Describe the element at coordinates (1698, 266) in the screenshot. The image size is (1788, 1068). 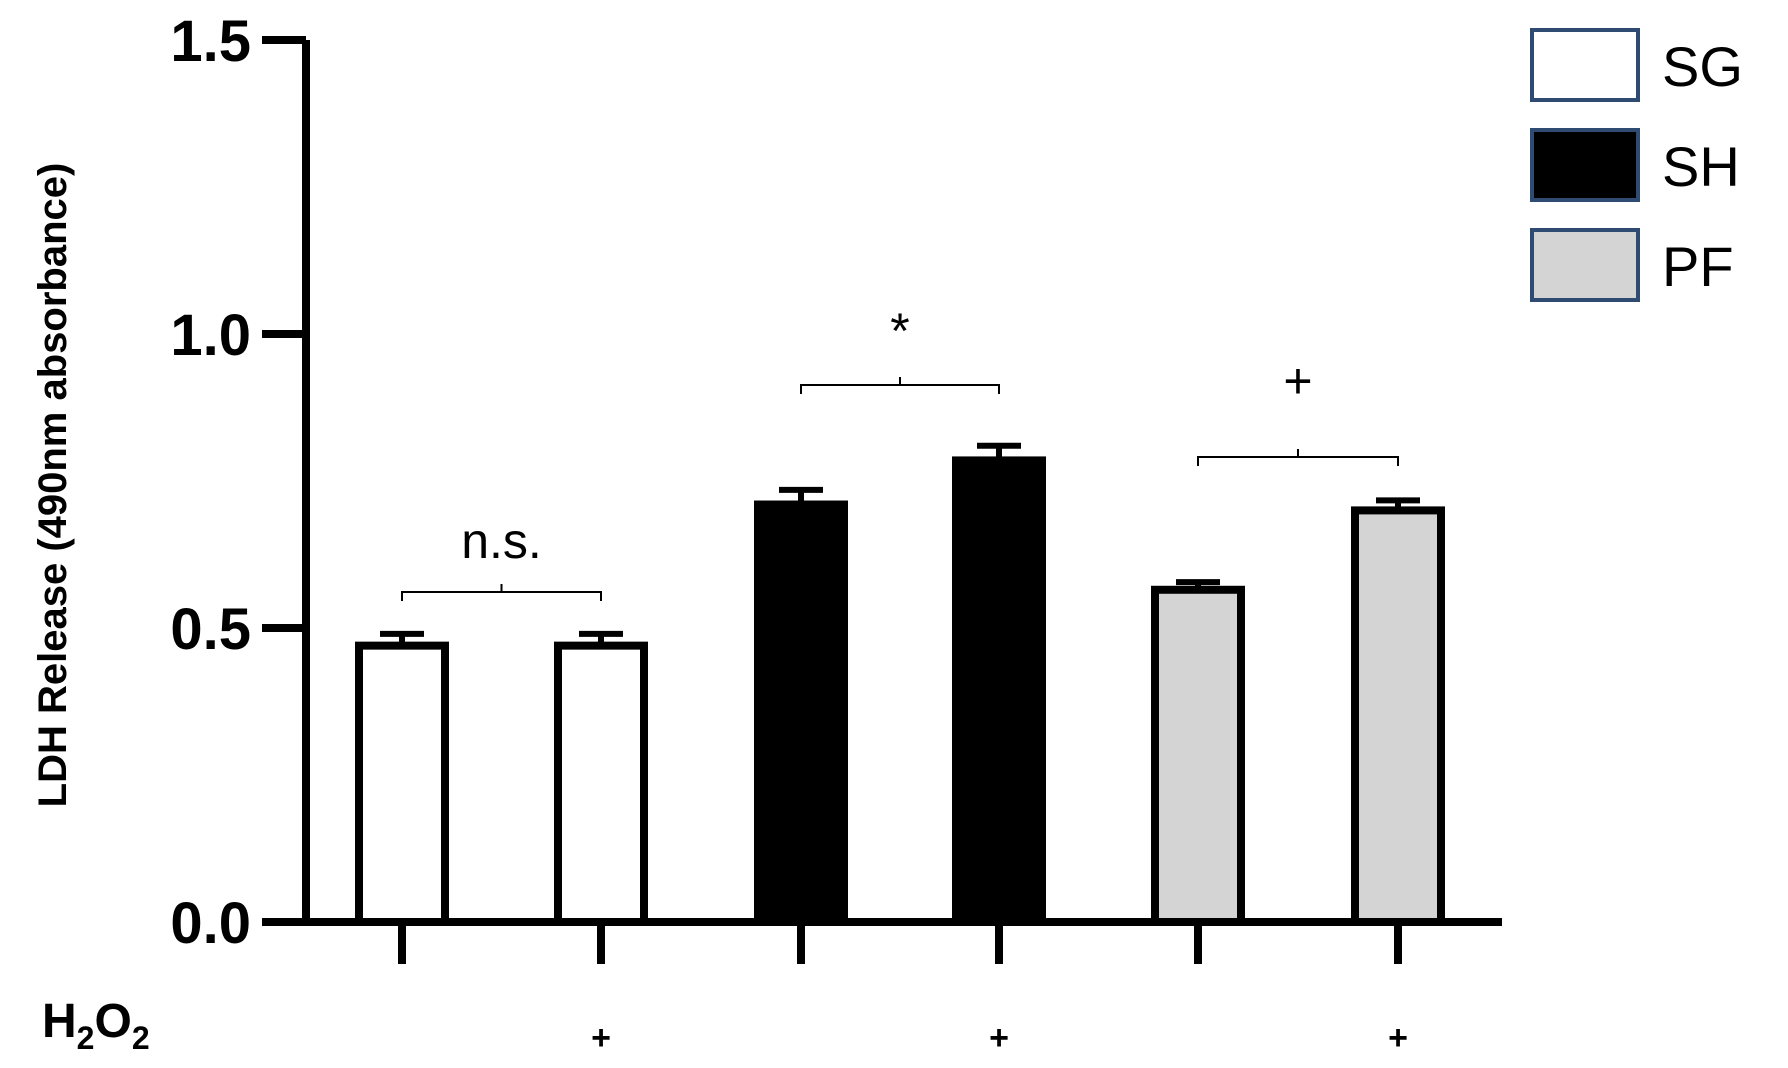
I see `legend-label-pf: PF` at that location.